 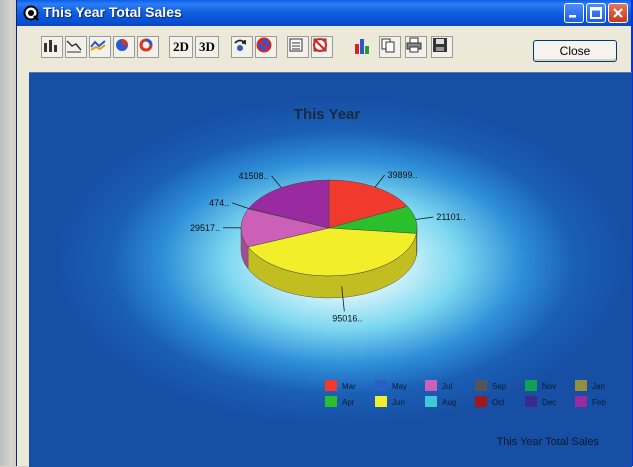 What do you see at coordinates (531, 401) in the screenshot?
I see `legend-swatch-dec` at bounding box center [531, 401].